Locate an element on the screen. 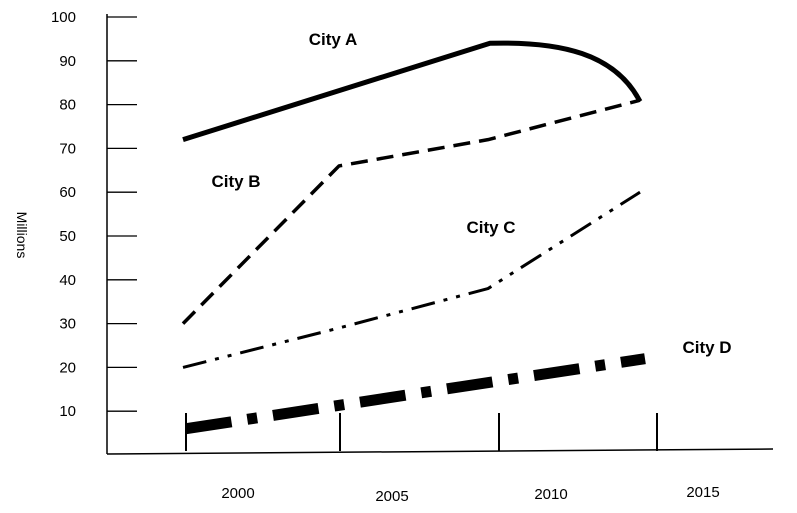 The width and height of the screenshot is (797, 513). y-tick-label-30: 30 is located at coordinates (67, 324).